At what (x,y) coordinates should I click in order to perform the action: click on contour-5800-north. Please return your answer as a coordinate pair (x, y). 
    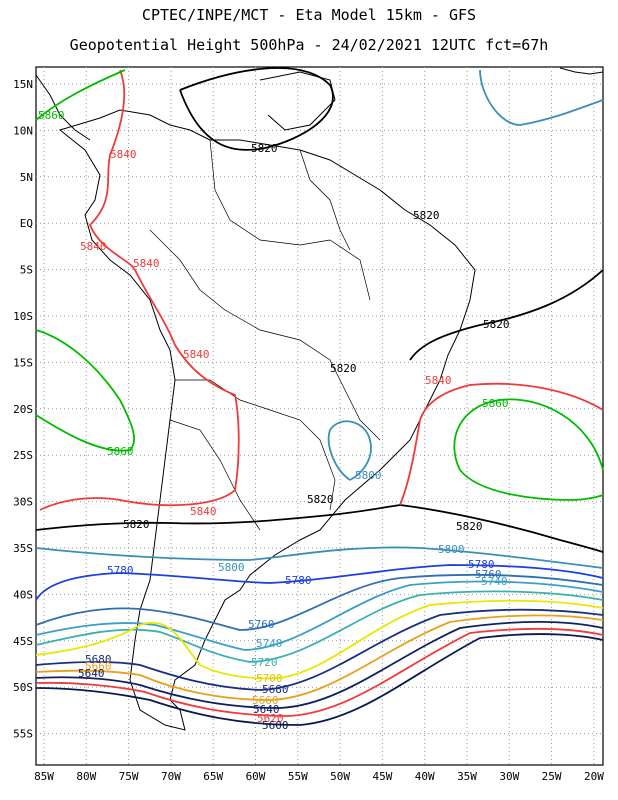
    Looking at the image, I should click on (541, 97).